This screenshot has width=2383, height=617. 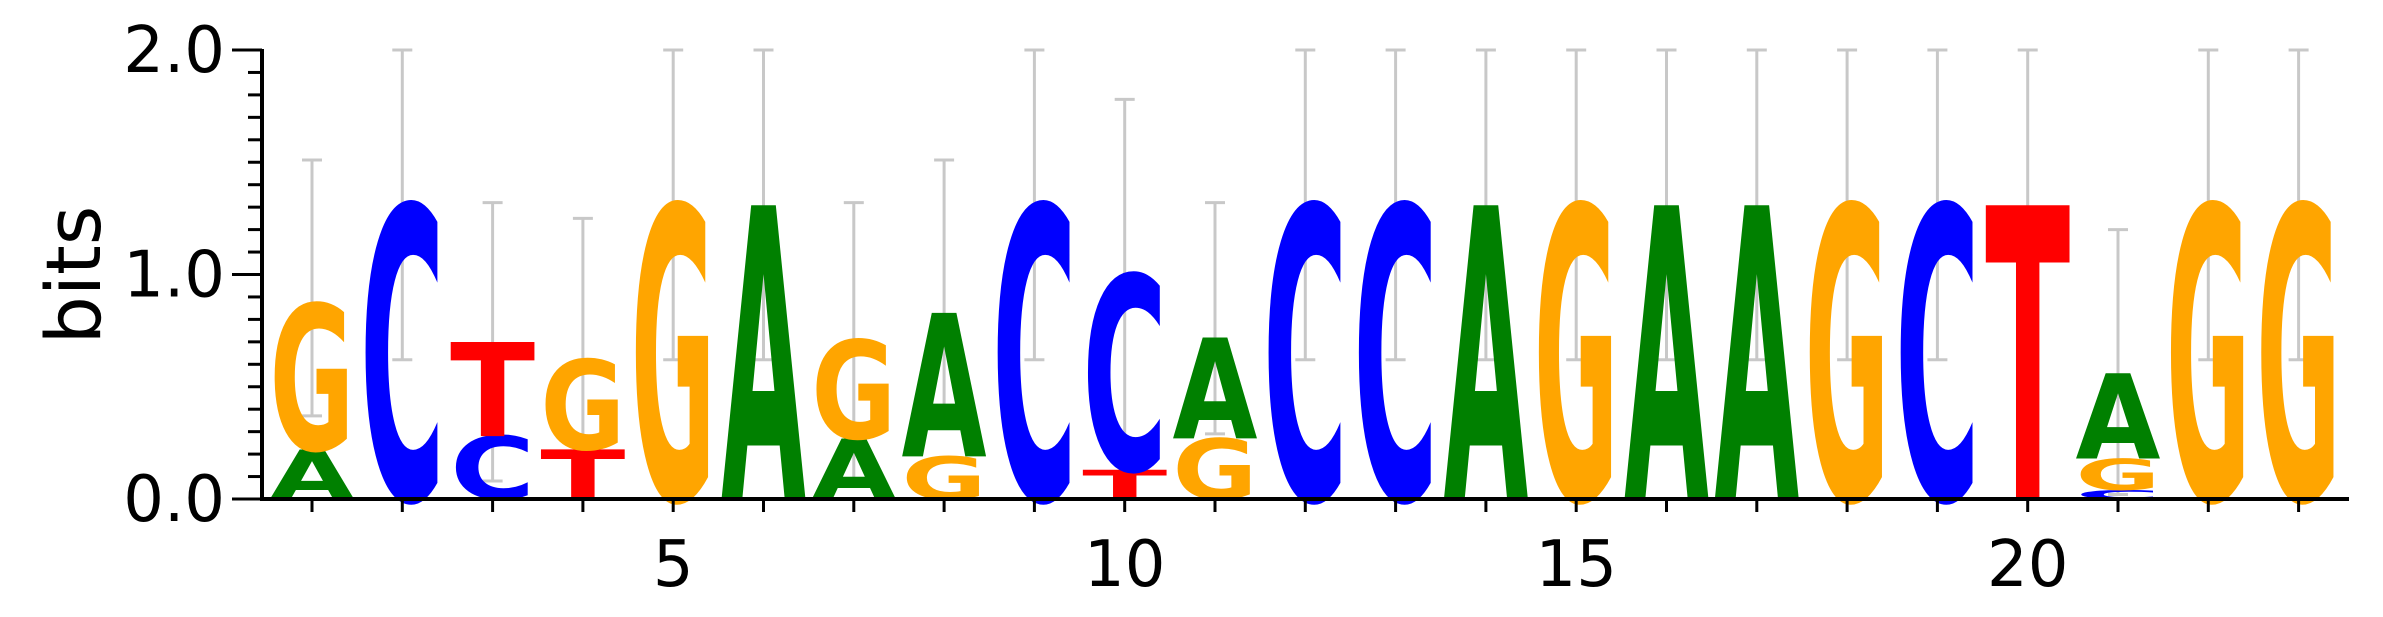 I want to click on x-ticks: 5 10 15 20, so click(x=1305, y=550).